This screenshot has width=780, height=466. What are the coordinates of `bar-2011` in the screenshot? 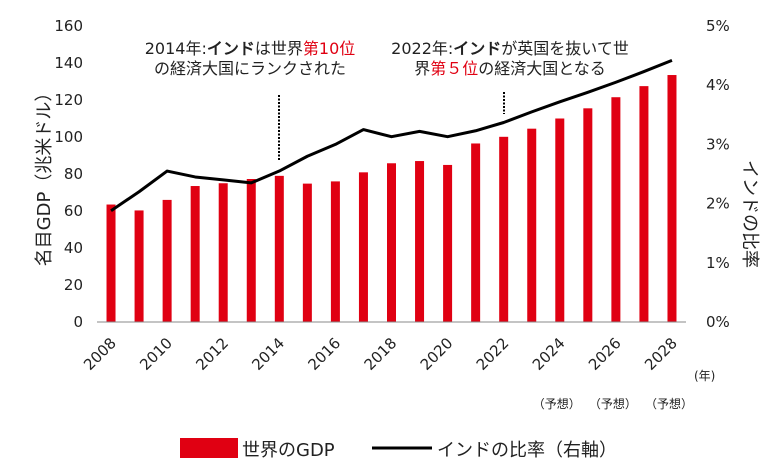 It's located at (195, 254).